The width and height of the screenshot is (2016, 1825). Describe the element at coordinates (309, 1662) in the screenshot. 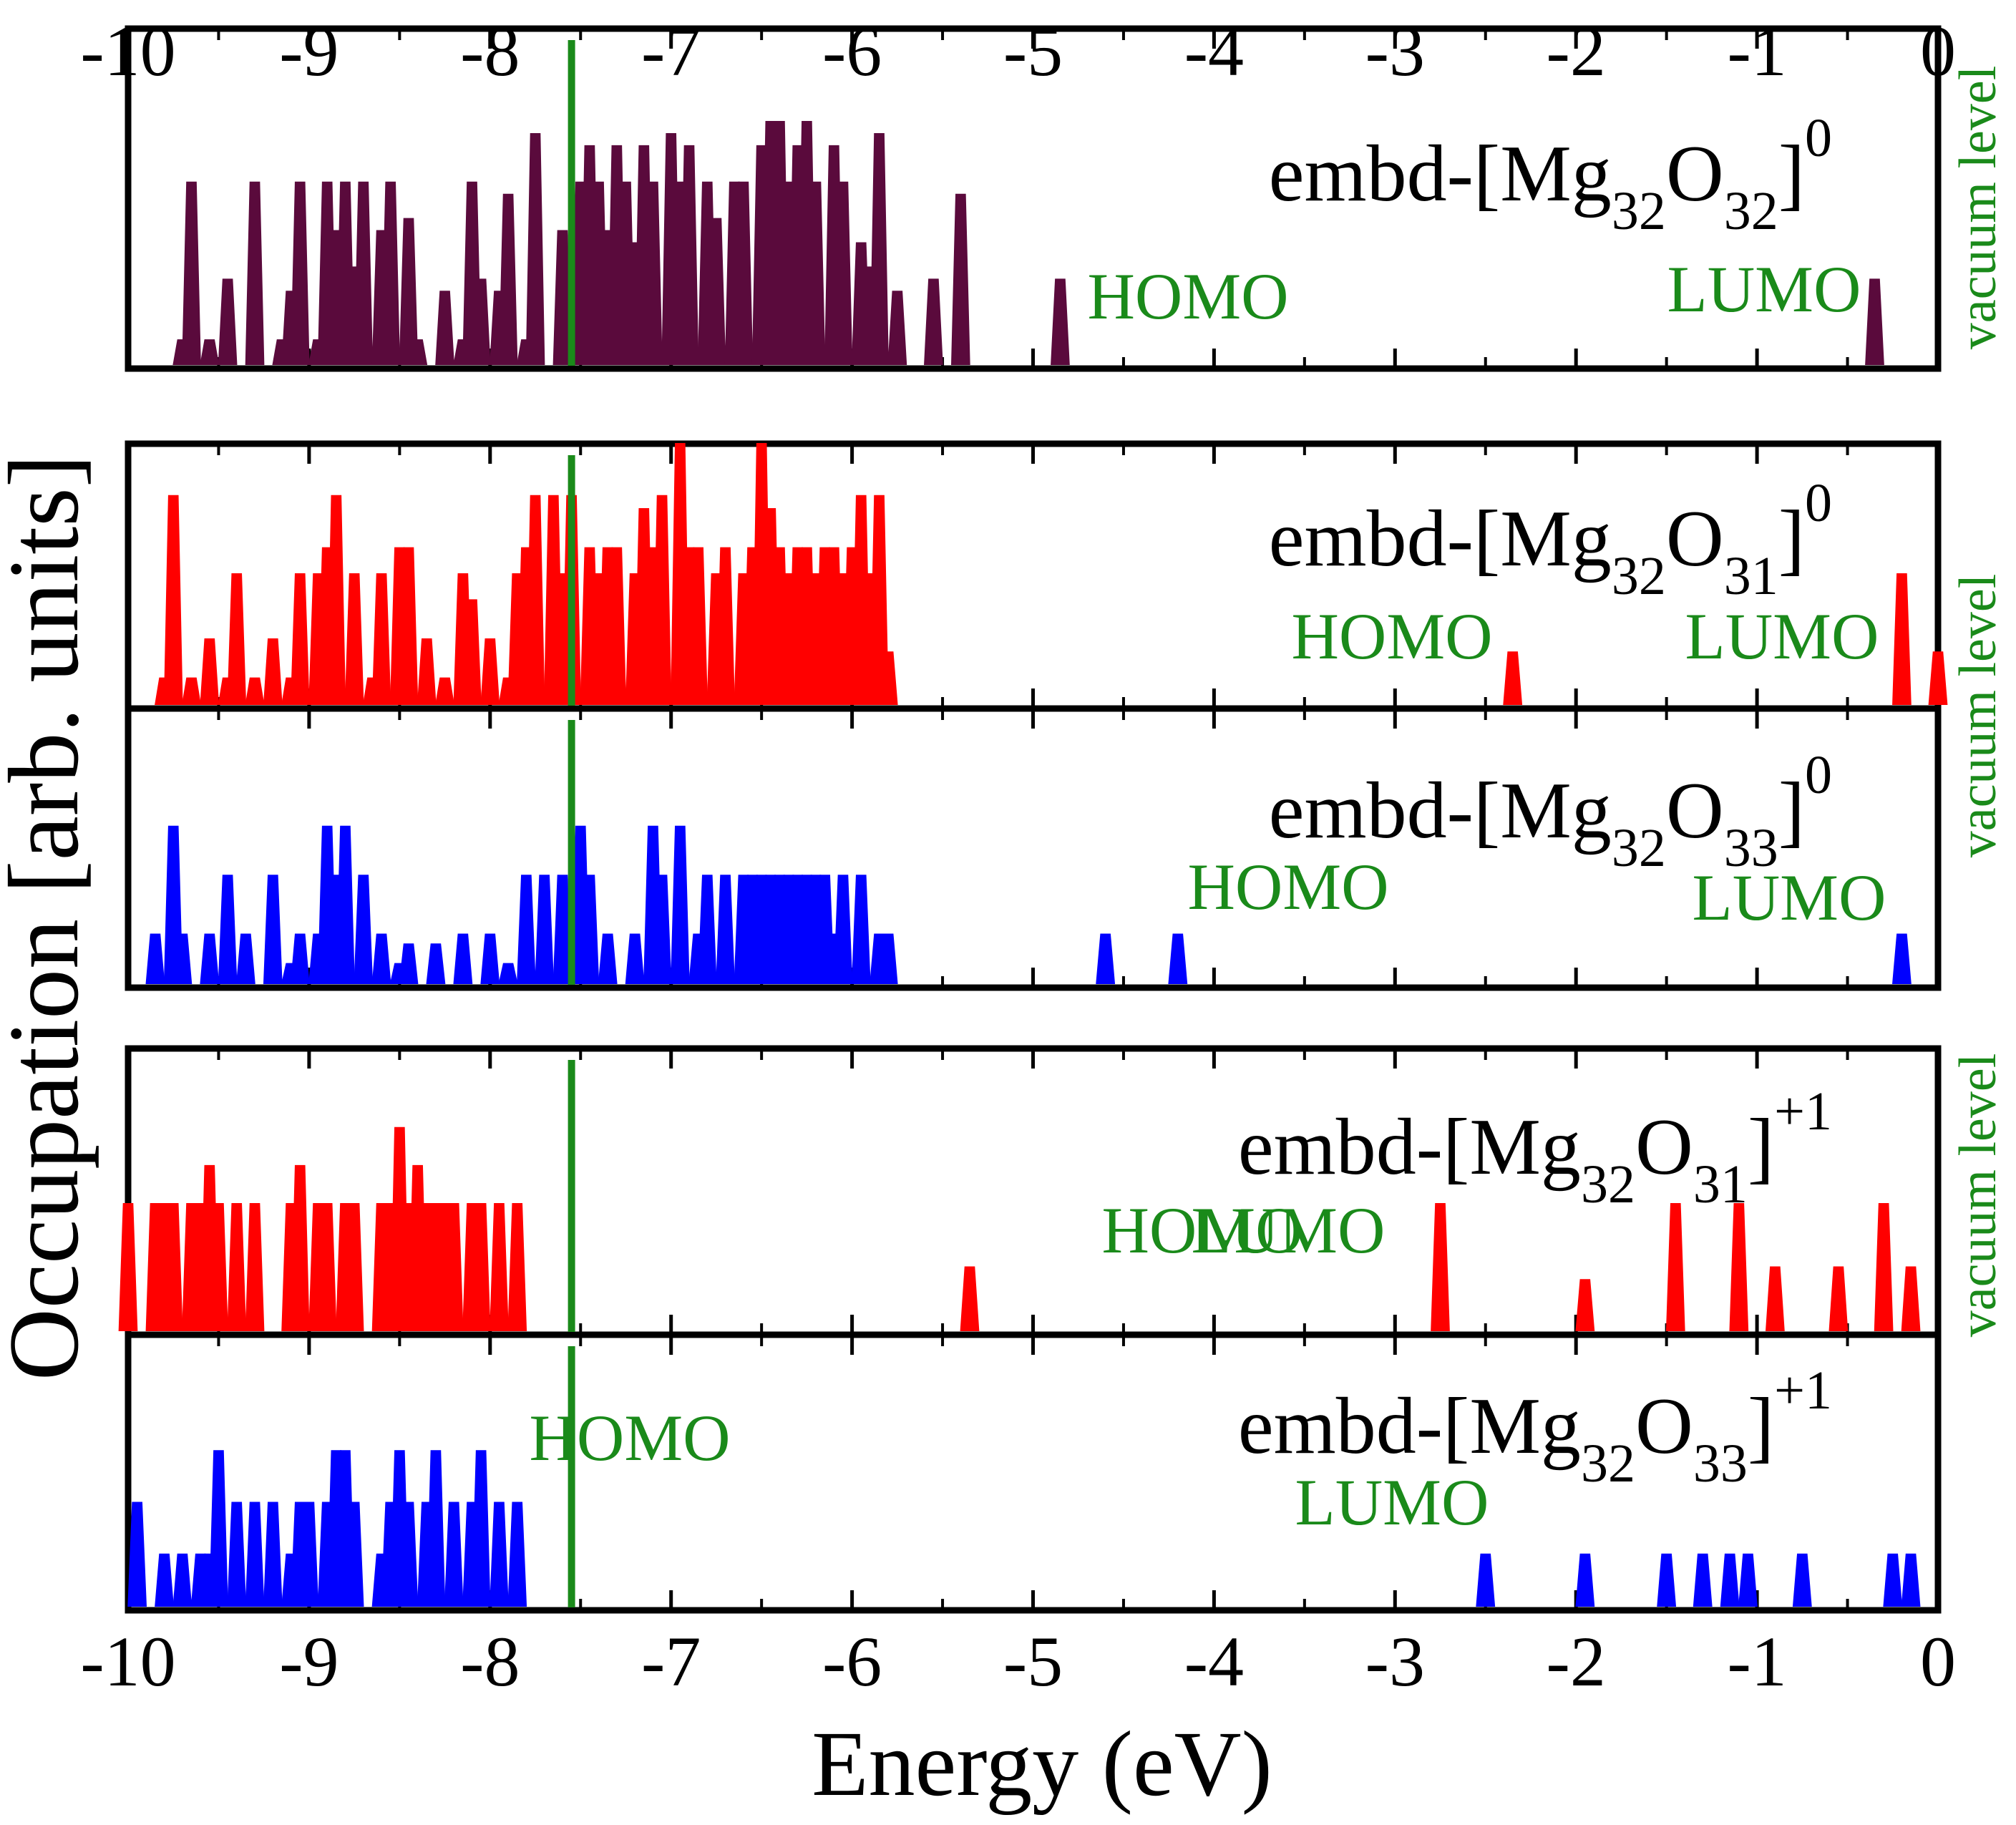

I see `bottom-tick-label: -9` at that location.